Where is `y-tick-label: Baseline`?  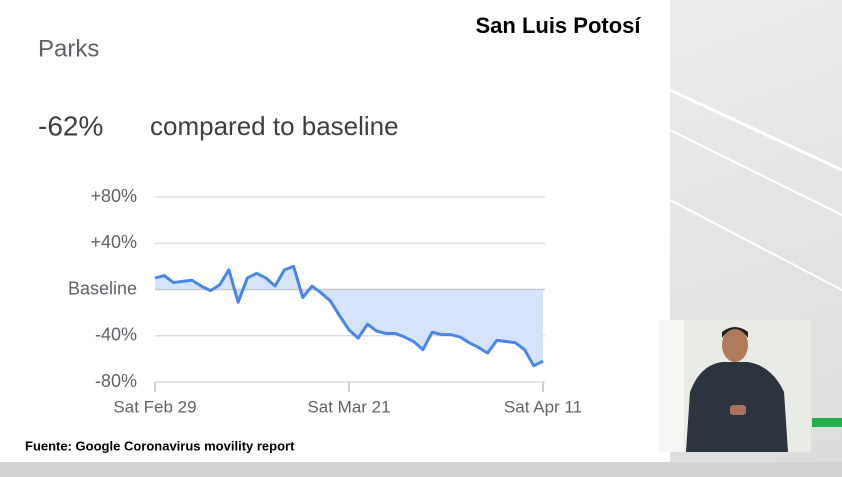 y-tick-label: Baseline is located at coordinates (102, 288).